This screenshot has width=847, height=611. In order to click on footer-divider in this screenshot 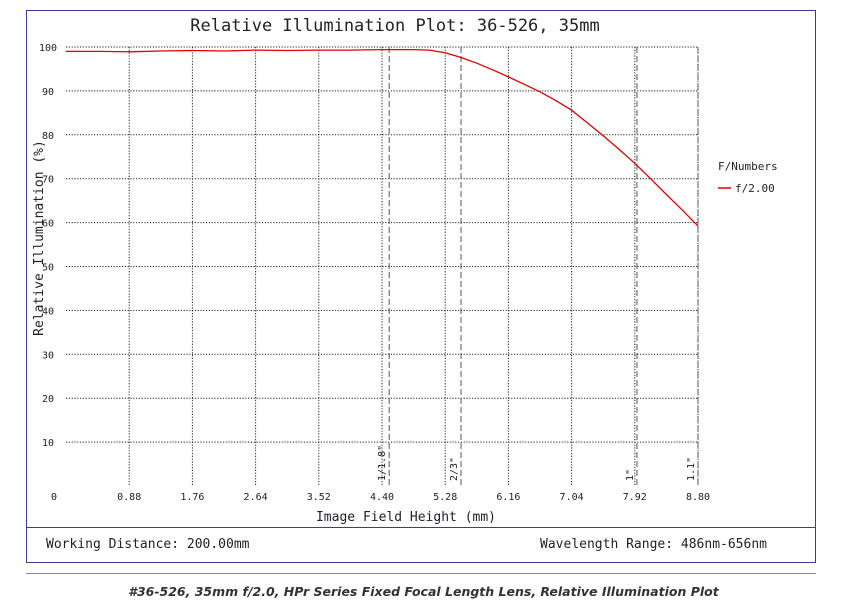, I will do `click(421, 527)`.